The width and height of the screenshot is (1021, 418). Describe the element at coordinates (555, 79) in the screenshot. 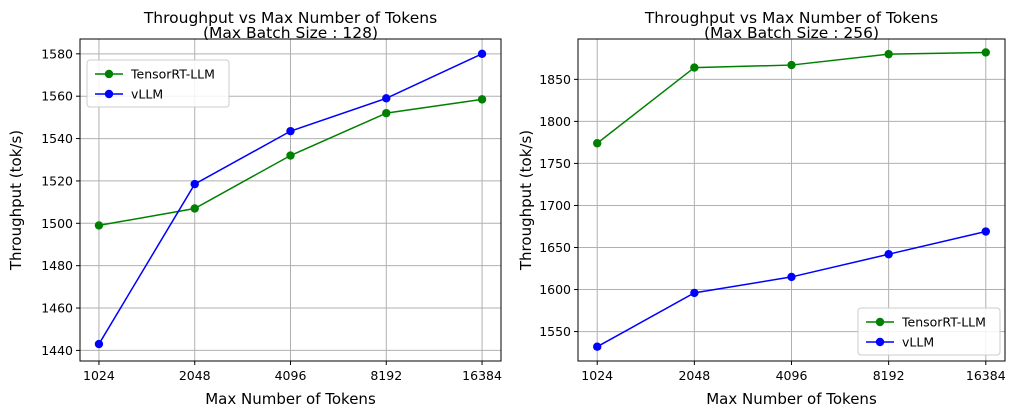

I see `y-tick-label: 1850` at that location.